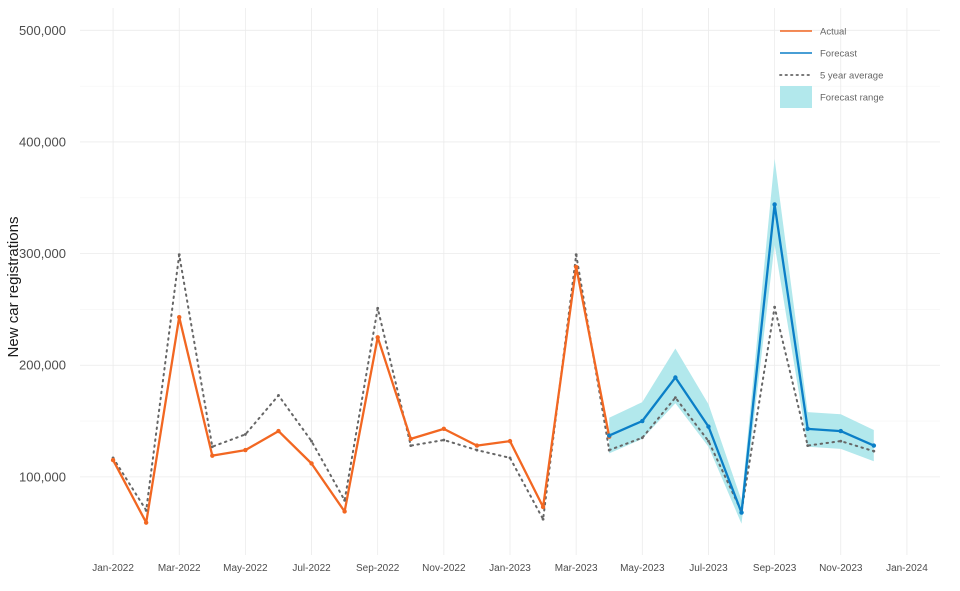 The image size is (960, 591). What do you see at coordinates (796, 97) in the screenshot?
I see `legend-key-forecast-range` at bounding box center [796, 97].